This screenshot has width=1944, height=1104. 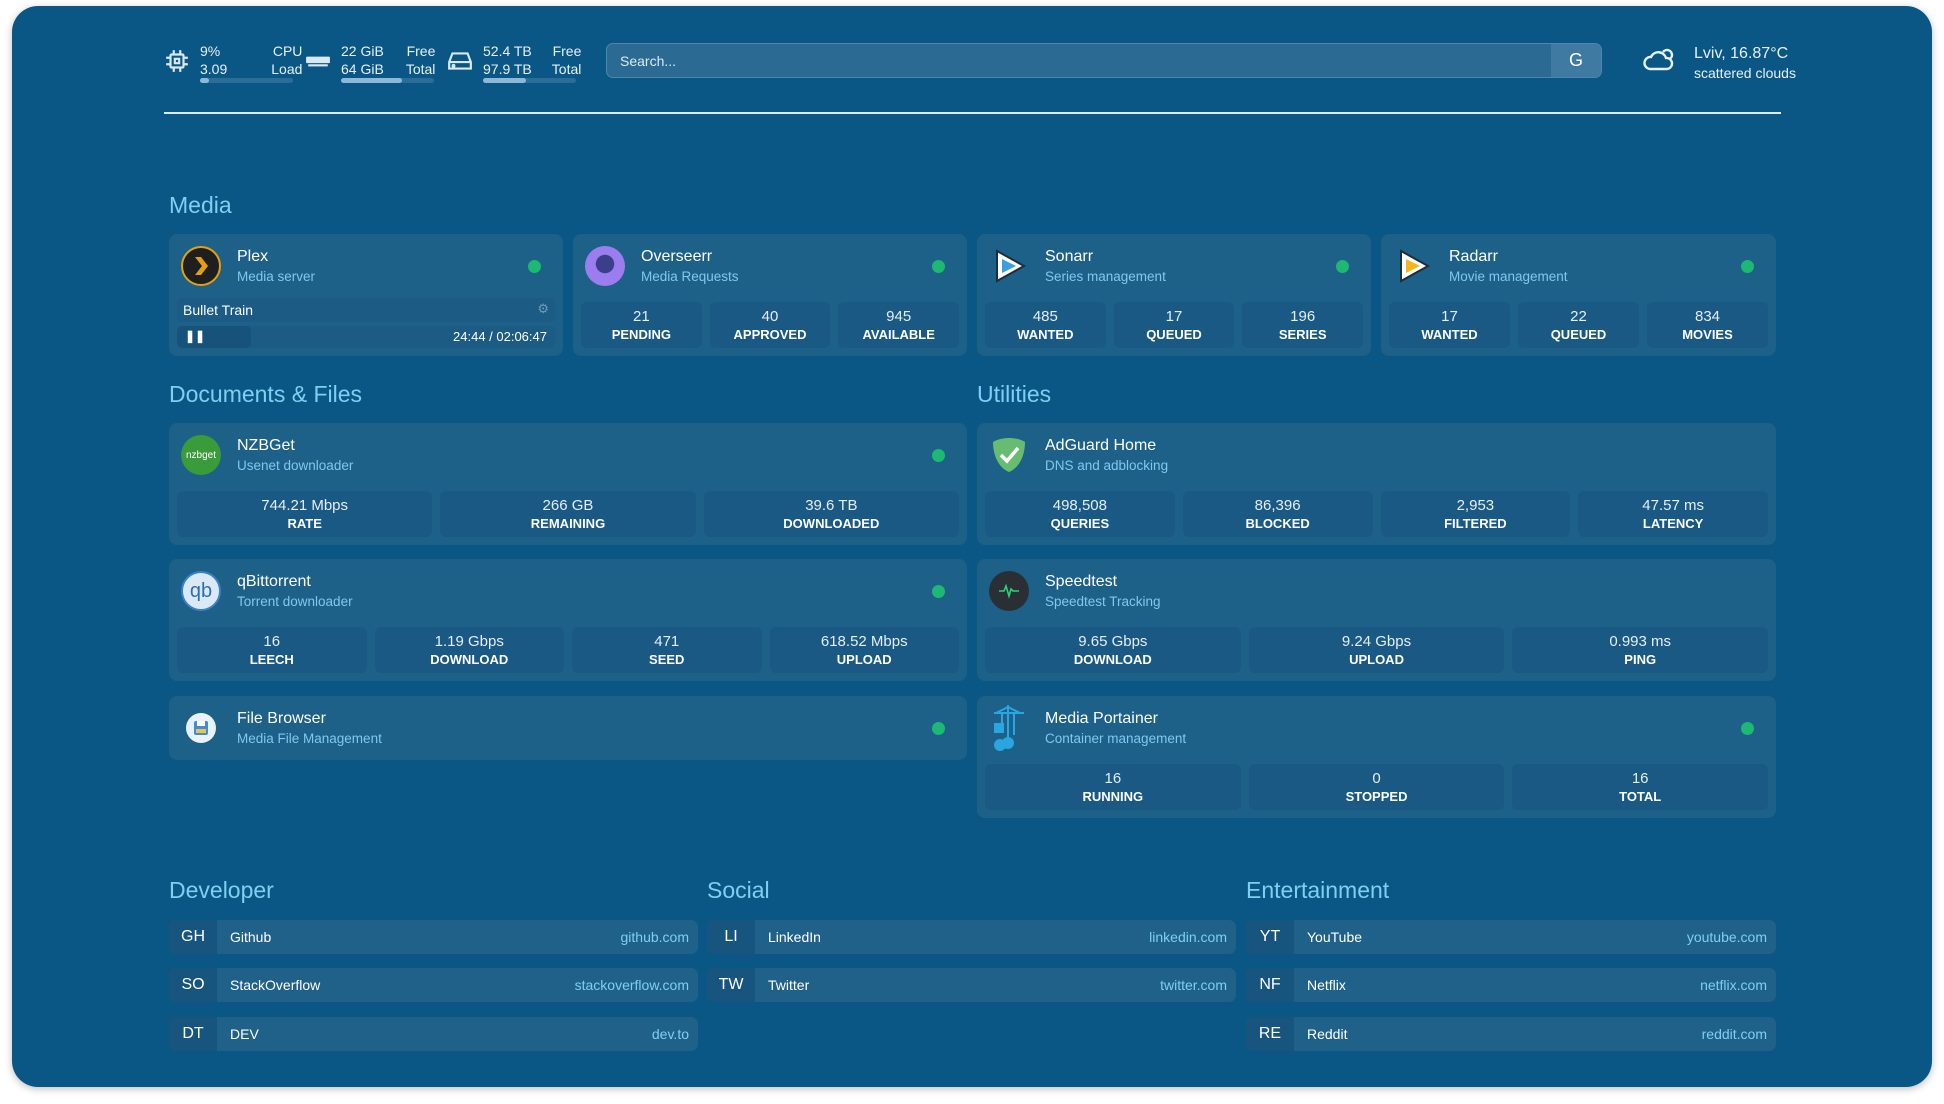 I want to click on cpu-usage-bar, so click(x=246, y=80).